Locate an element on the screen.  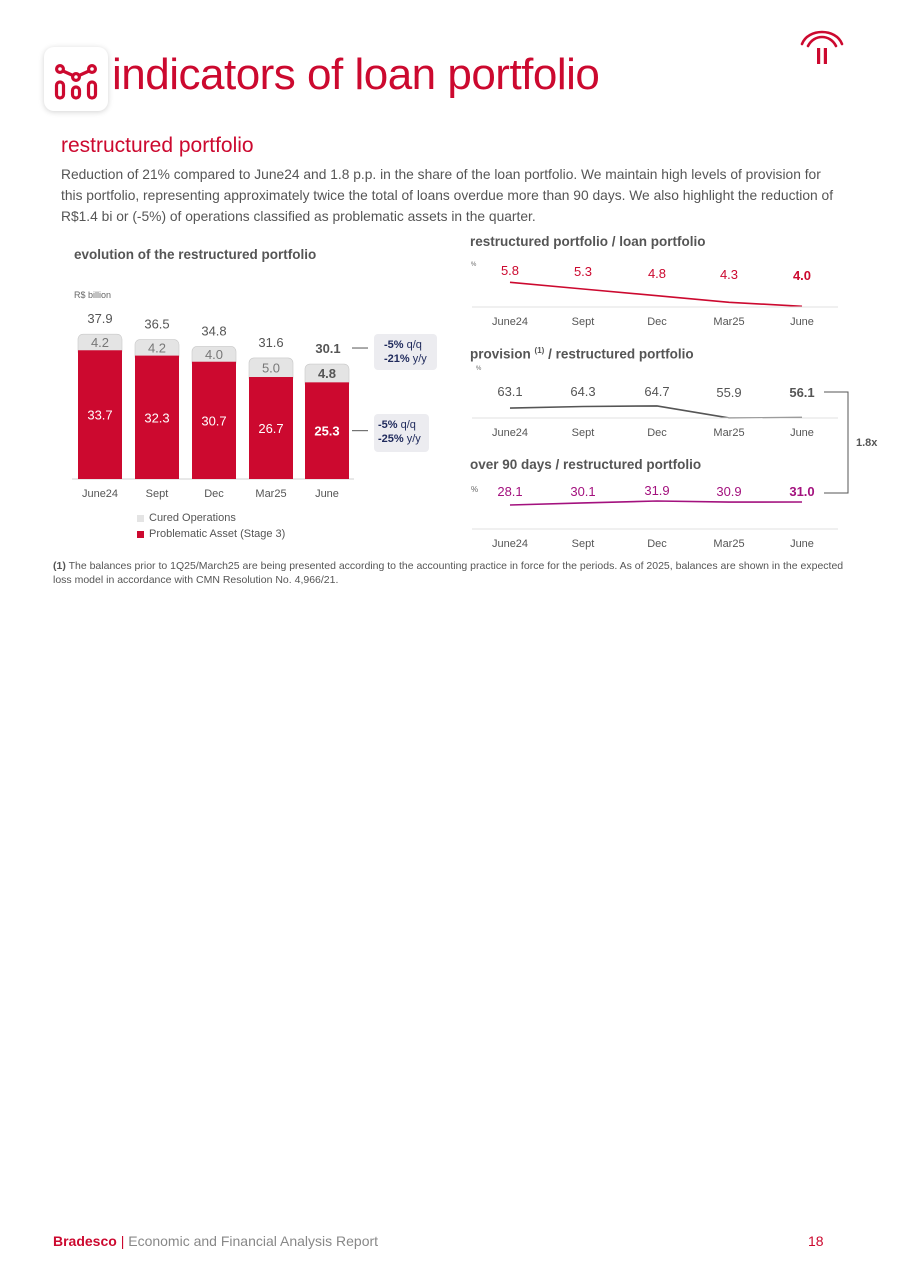
total-change-badge: -5% q/q -21% y/y is located at coordinates (405, 352).